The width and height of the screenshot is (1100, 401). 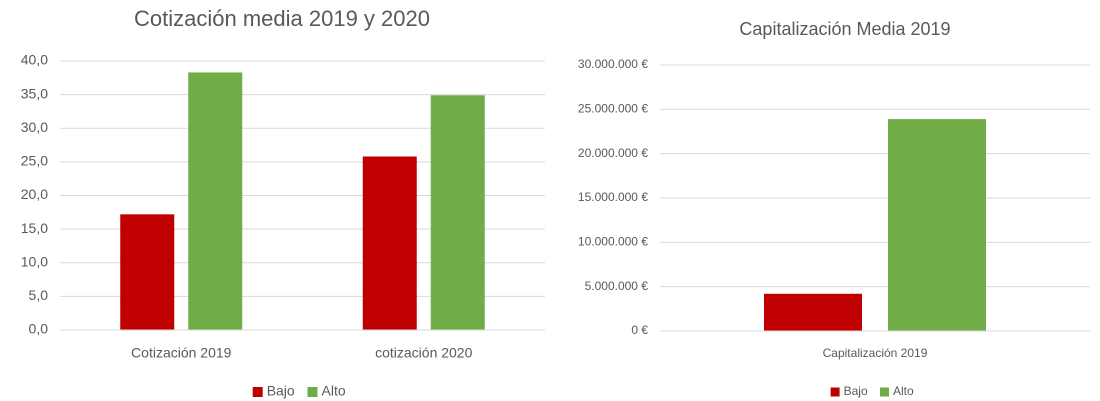 What do you see at coordinates (639, 330) in the screenshot?
I see `y-tick-label: 0 €` at bounding box center [639, 330].